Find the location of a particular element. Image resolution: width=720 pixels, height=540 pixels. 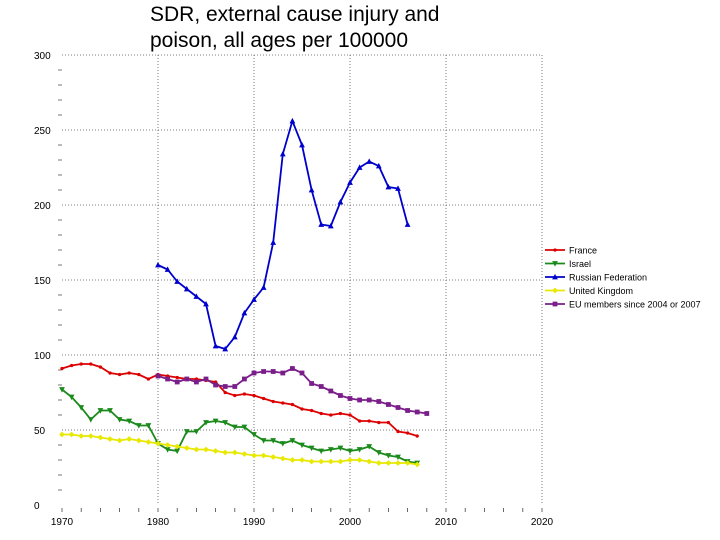

data-point-france-1982 is located at coordinates (177, 377).